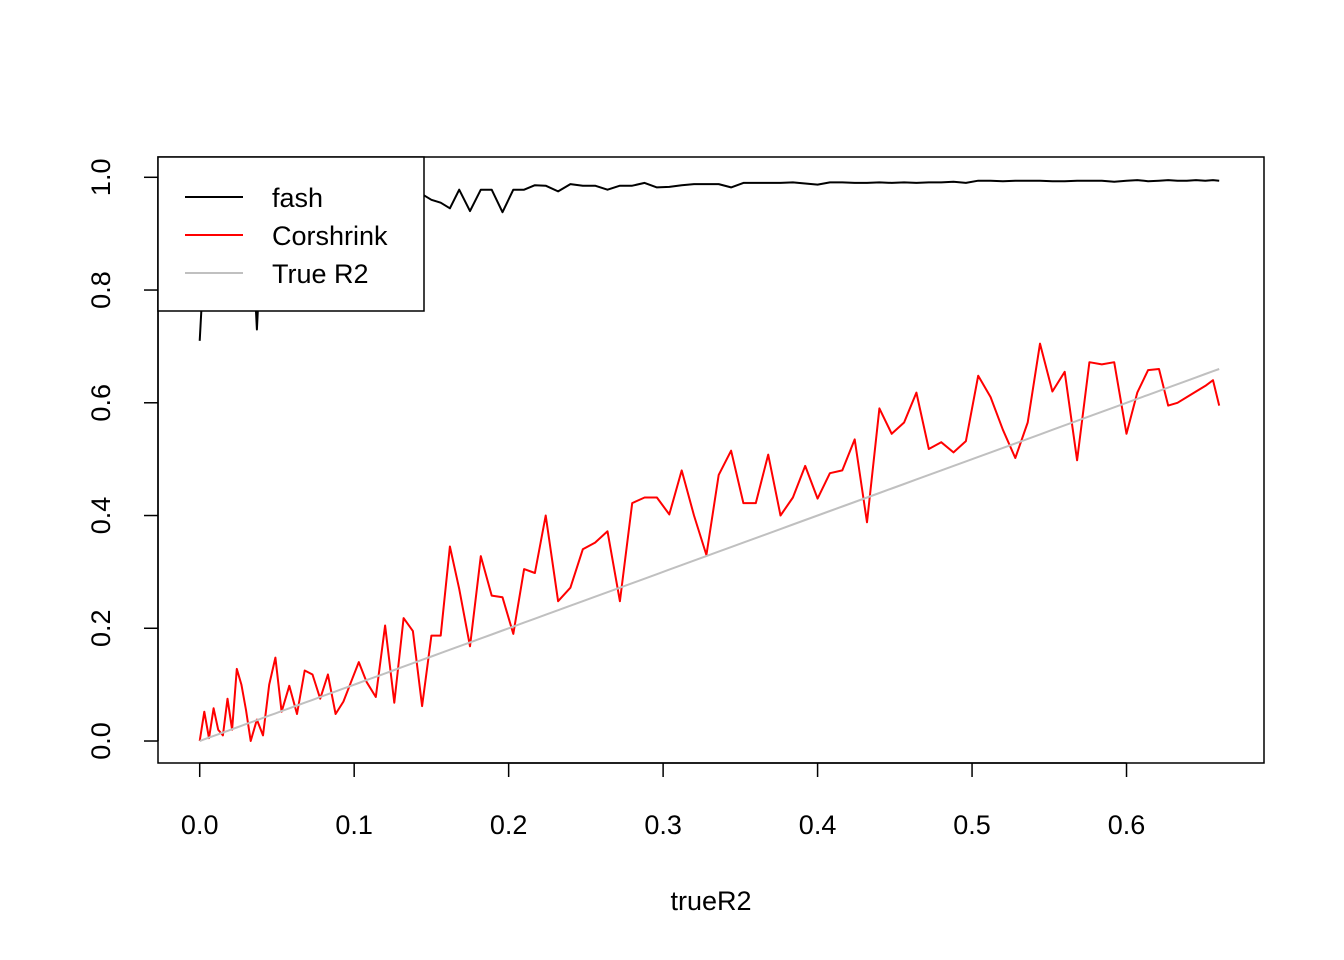 The width and height of the screenshot is (1344, 960). What do you see at coordinates (101, 178) in the screenshot?
I see `y-tick-label: 1.0` at bounding box center [101, 178].